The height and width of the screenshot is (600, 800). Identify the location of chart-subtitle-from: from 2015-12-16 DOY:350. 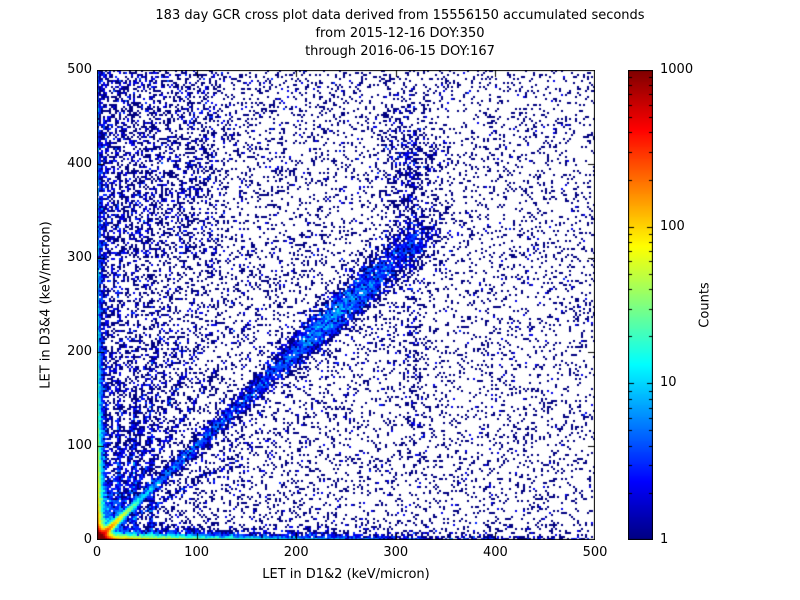
(400, 33).